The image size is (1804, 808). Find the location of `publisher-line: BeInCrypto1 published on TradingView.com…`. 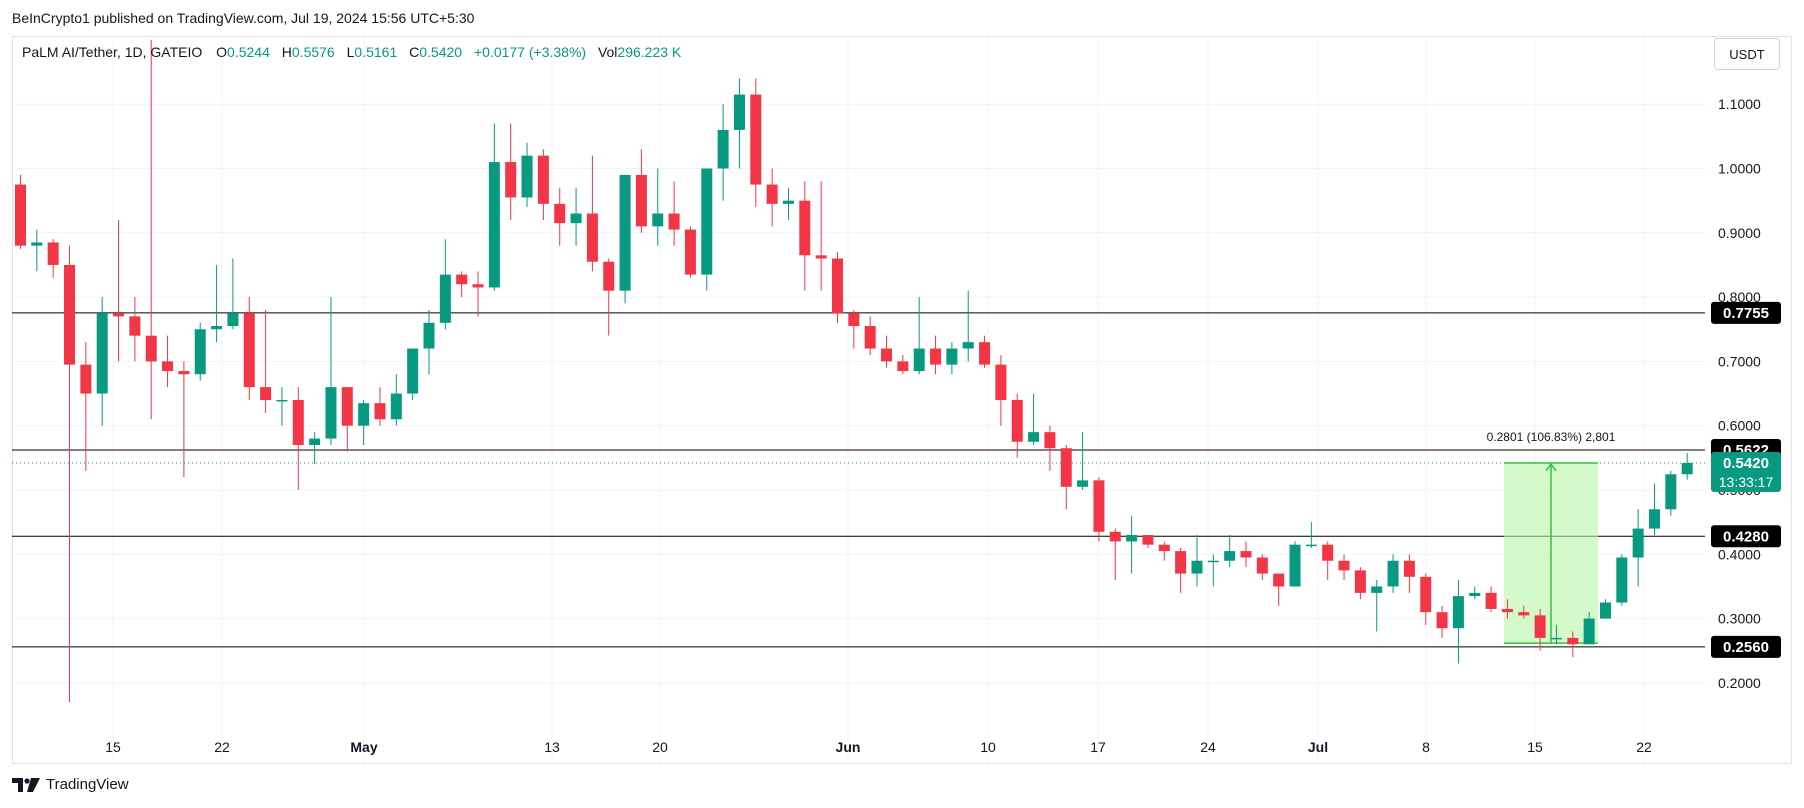

publisher-line: BeInCrypto1 published on TradingView.com… is located at coordinates (243, 18).